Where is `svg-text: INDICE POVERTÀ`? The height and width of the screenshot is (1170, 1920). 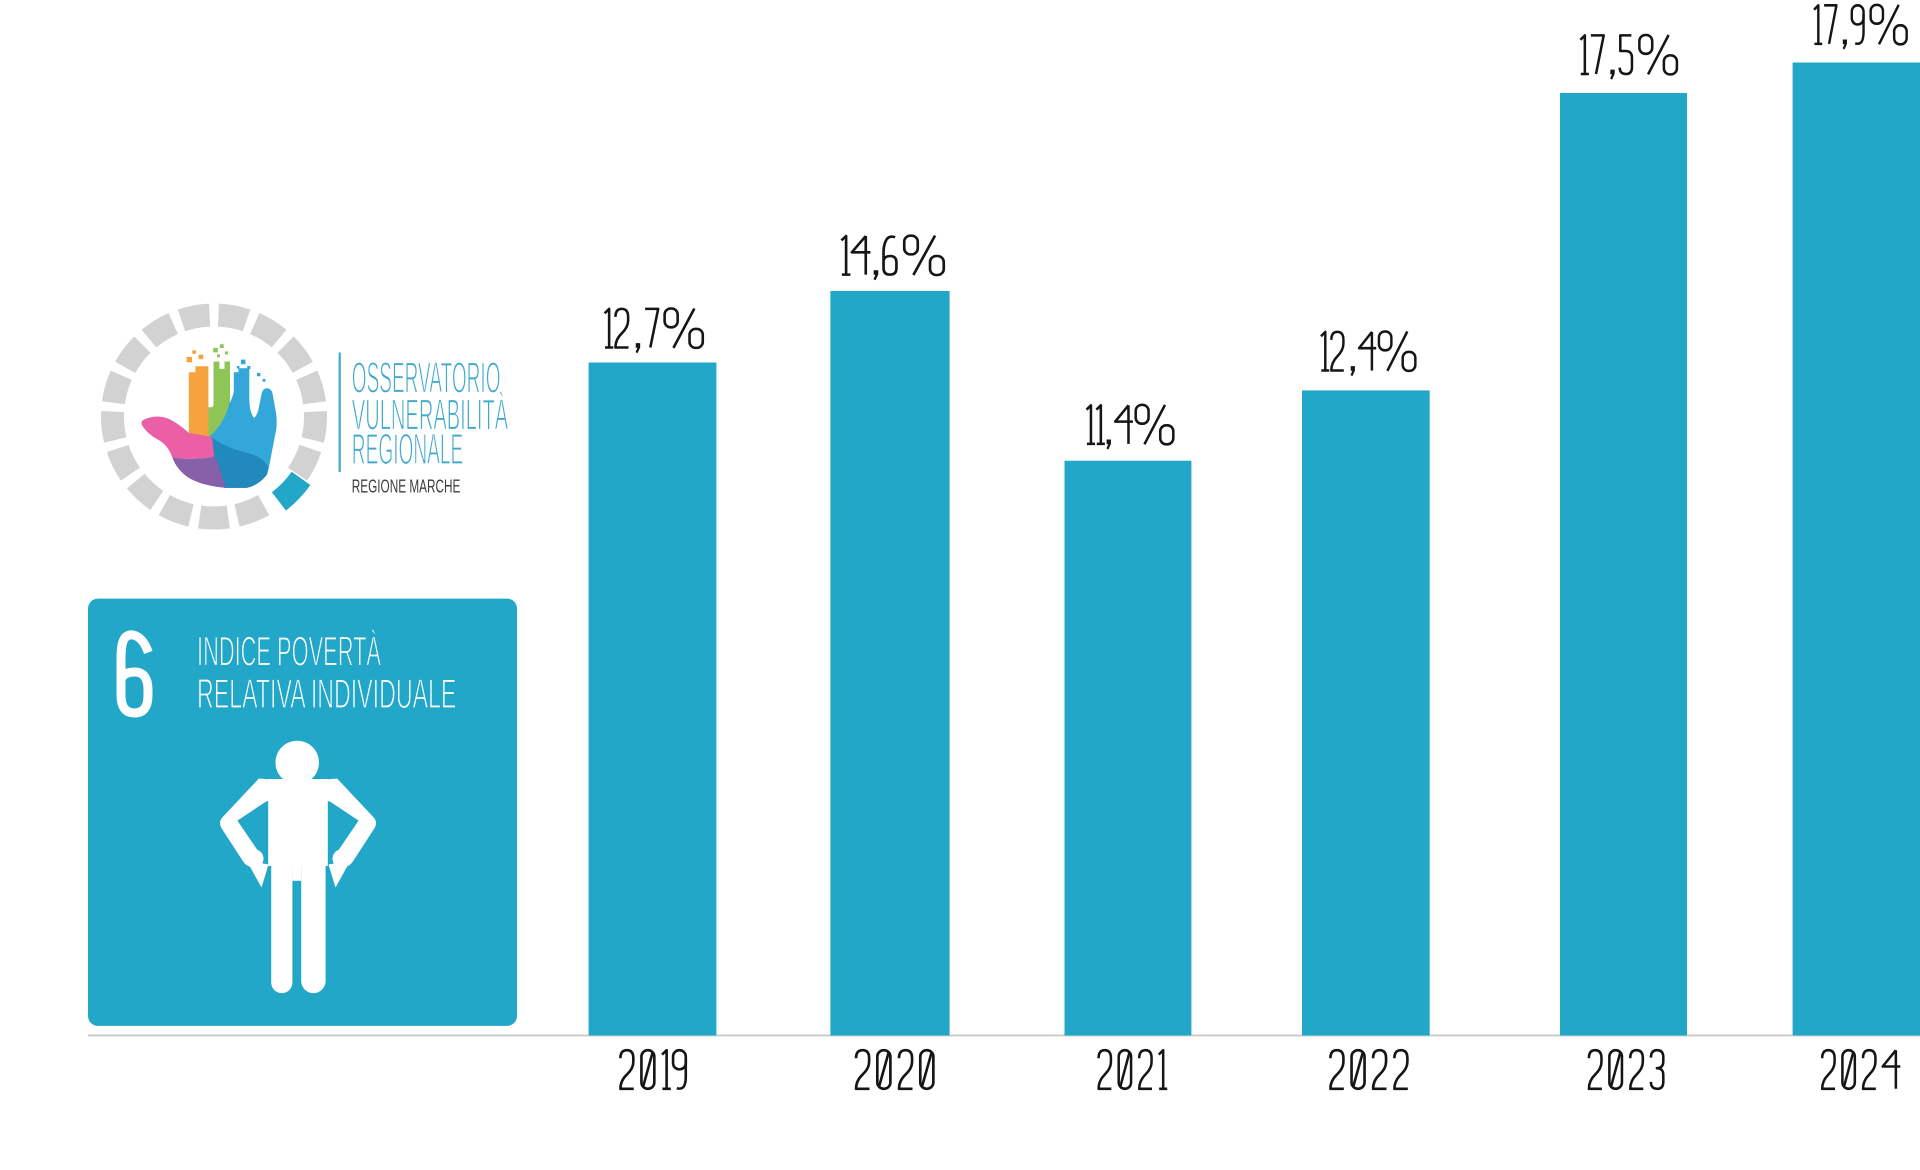 svg-text: INDICE POVERTÀ is located at coordinates (289, 651).